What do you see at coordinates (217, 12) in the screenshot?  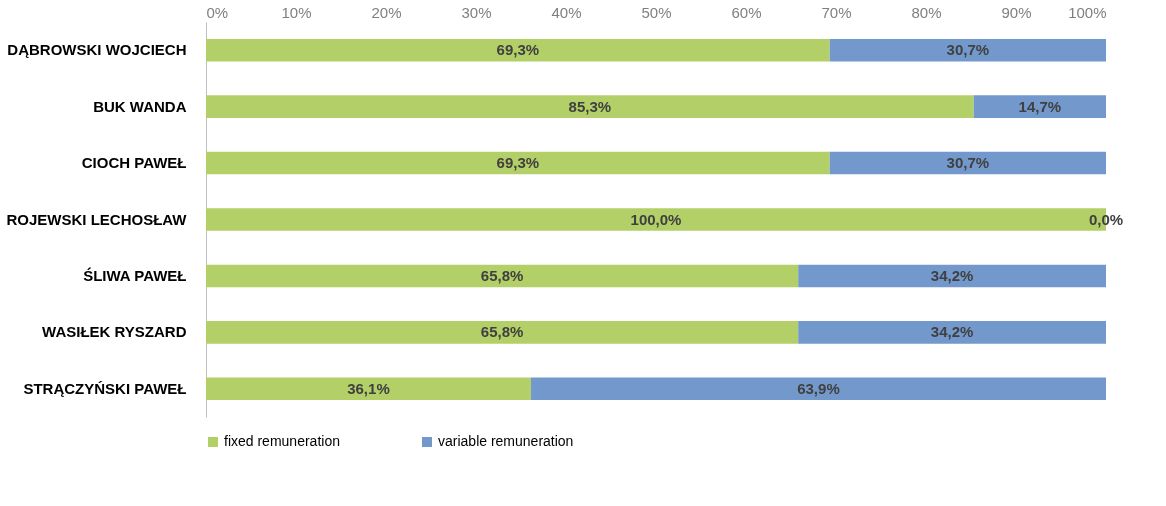 I see `x-tick-label: 0%` at bounding box center [217, 12].